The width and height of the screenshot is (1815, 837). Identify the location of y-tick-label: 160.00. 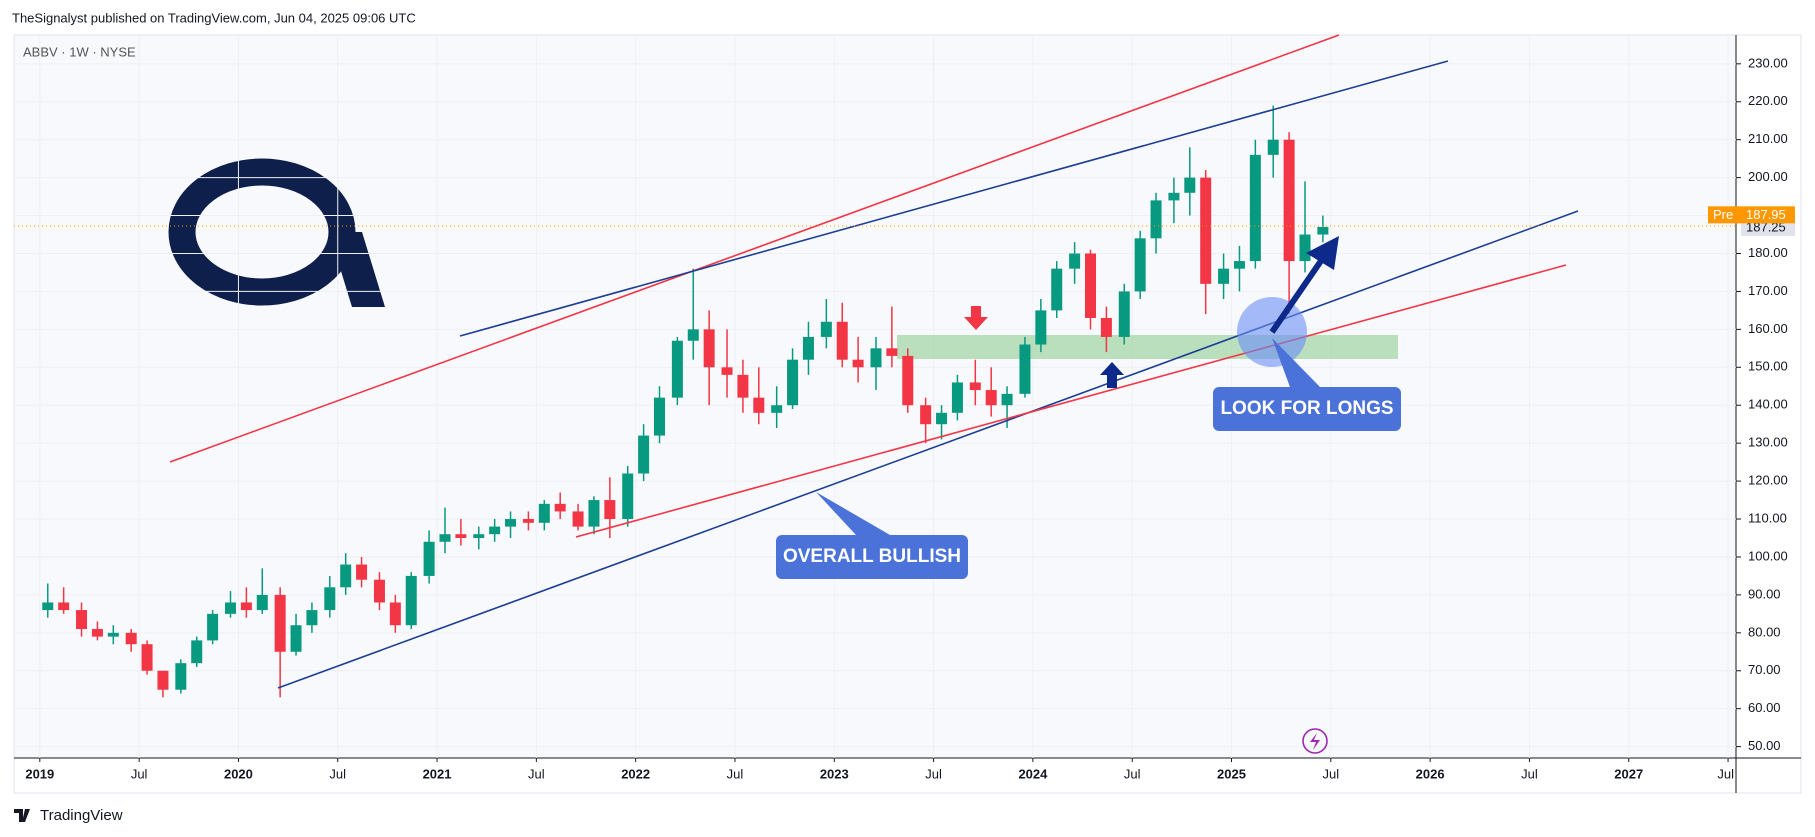
(1768, 328).